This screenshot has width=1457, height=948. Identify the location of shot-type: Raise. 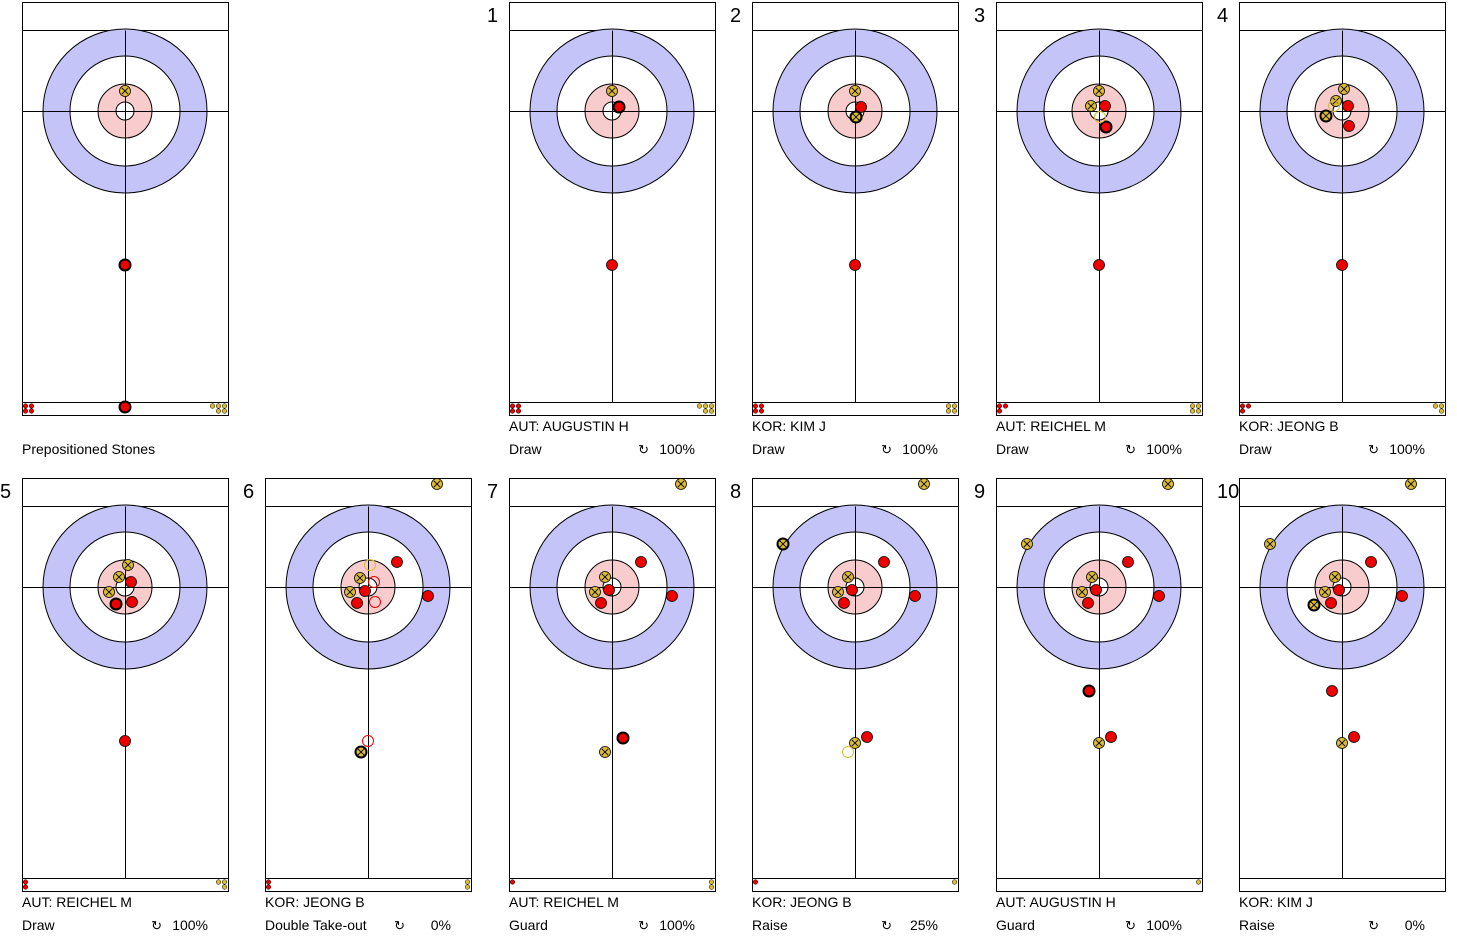
(770, 925).